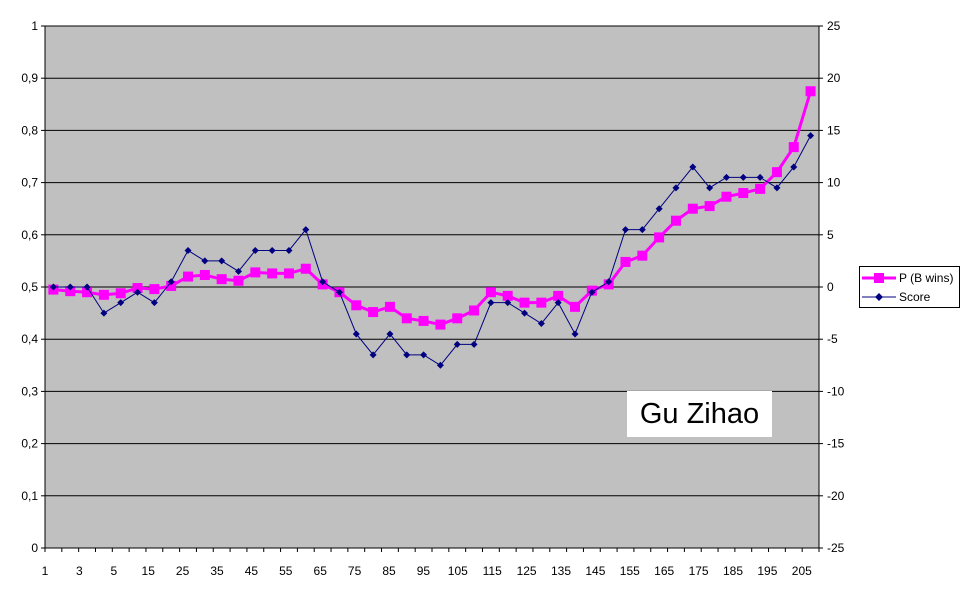  Describe the element at coordinates (492, 571) in the screenshot. I see `x-tick-label: 115` at that location.